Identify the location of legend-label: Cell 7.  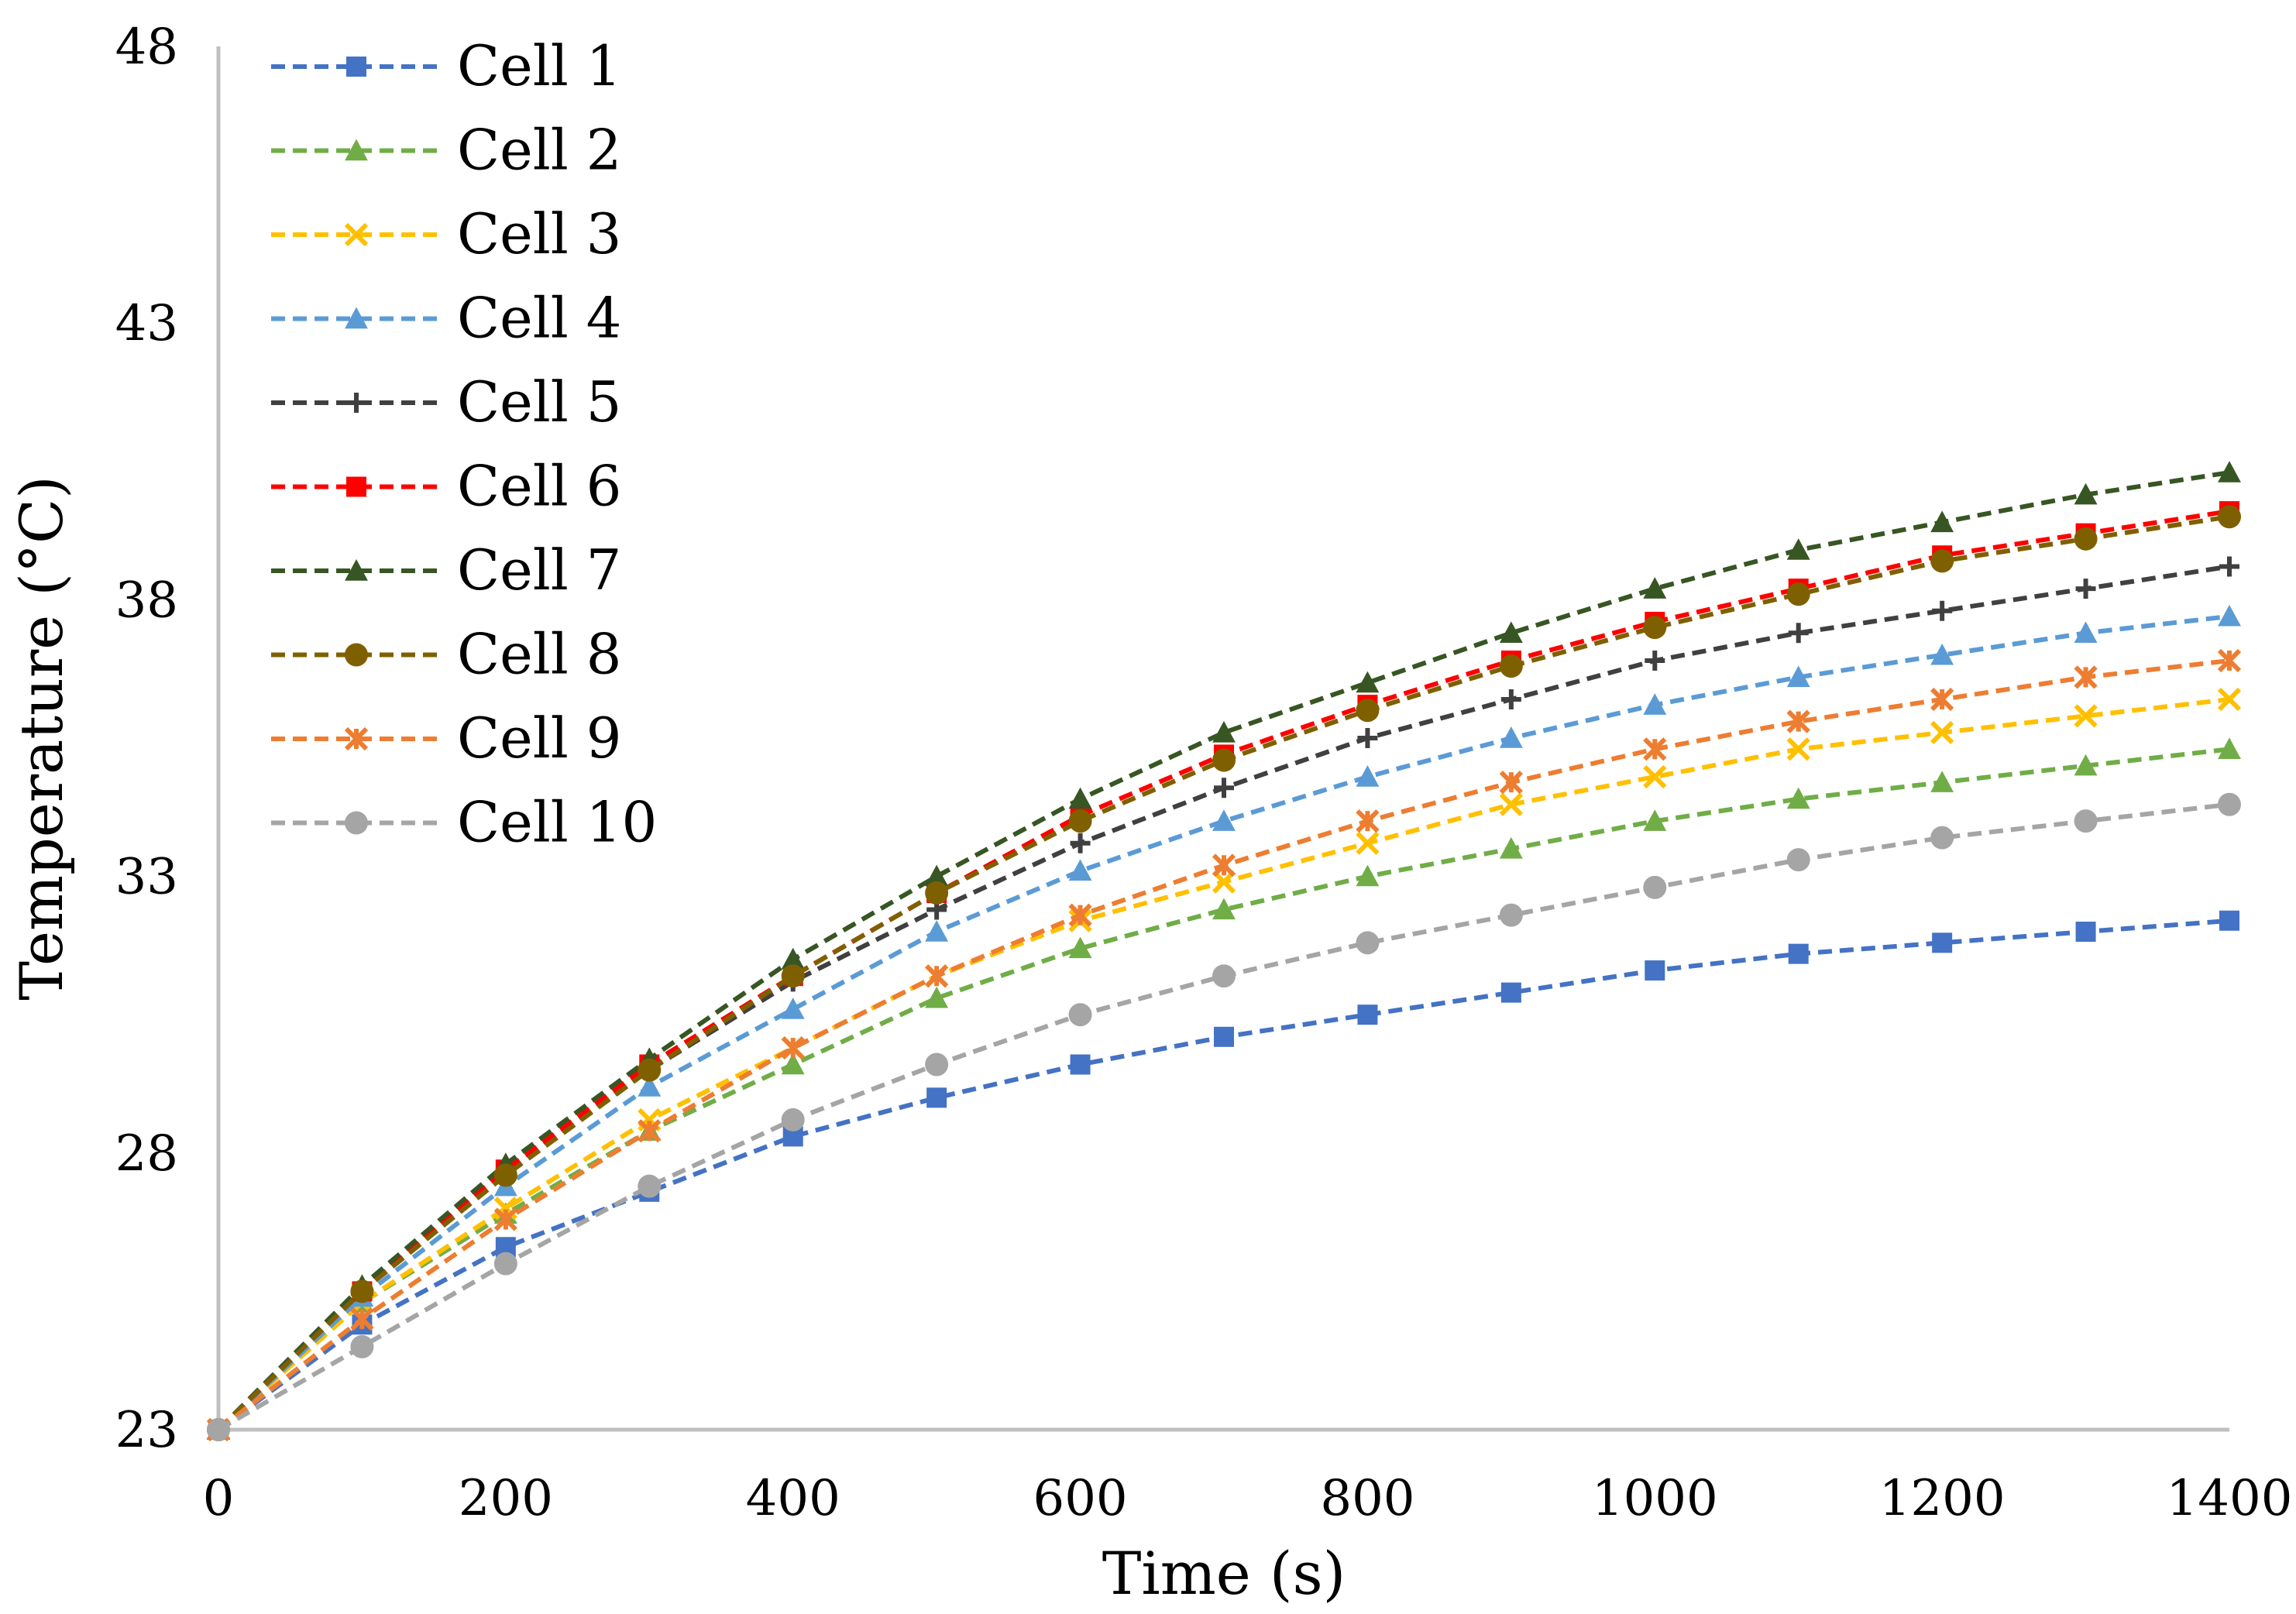
(539, 570).